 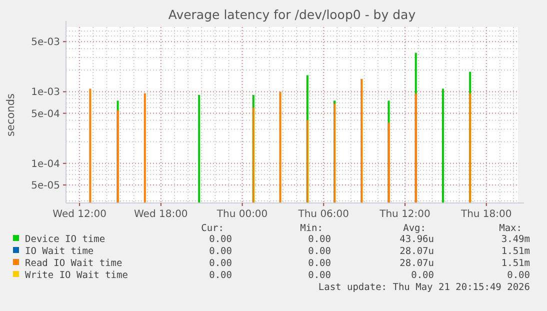 I want to click on y-tick-label: 5e-03, so click(x=45, y=42).